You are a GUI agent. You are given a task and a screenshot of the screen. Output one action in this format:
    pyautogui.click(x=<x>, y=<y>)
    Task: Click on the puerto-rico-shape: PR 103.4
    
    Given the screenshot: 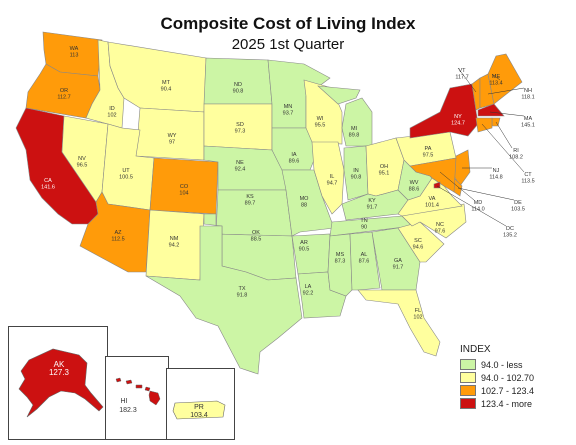 What is the action you would take?
    pyautogui.click(x=199, y=410)
    